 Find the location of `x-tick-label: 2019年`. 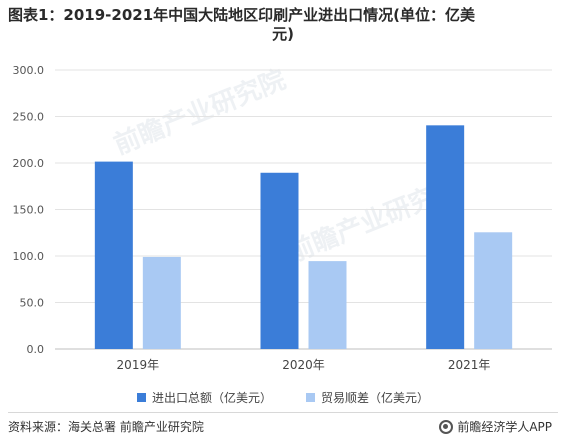

x-tick-label: 2019年 is located at coordinates (138, 365).